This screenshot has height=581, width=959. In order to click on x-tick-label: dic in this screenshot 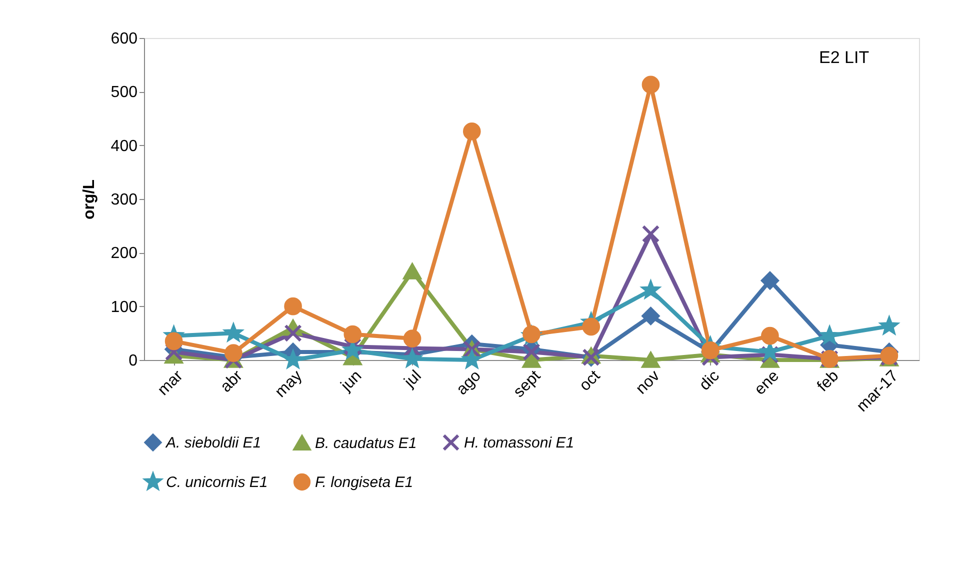, I will do `click(709, 381)`.